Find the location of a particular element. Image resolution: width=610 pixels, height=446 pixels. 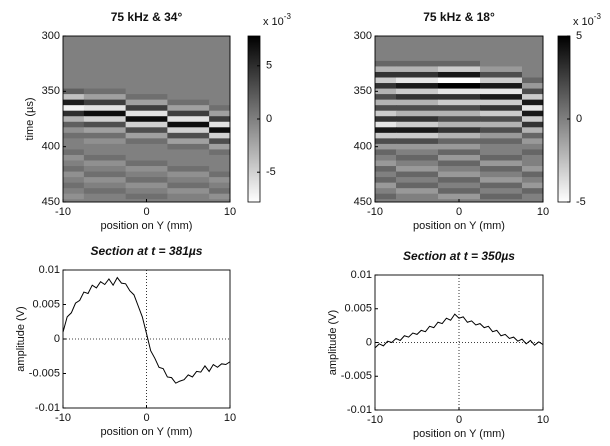

y-axis-label: amplitude (V) is located at coordinates (21, 338).